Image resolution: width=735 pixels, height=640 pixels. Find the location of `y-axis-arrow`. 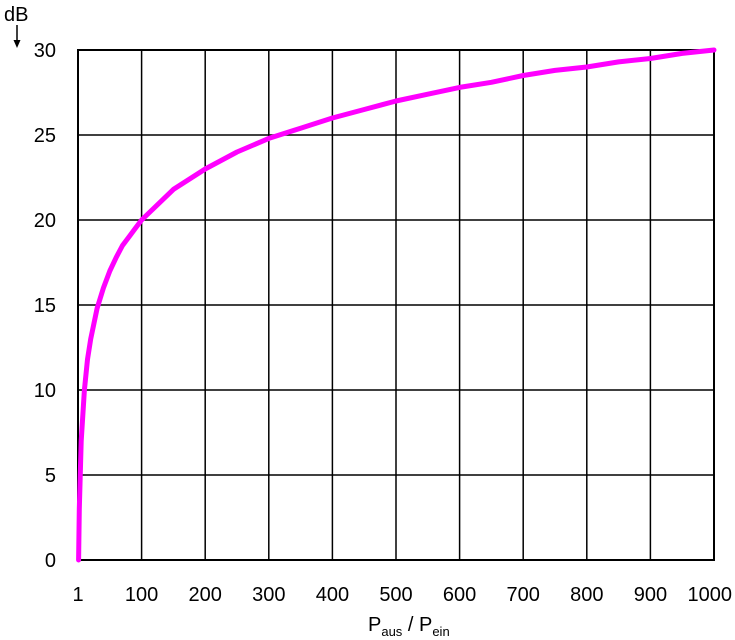

y-axis-arrow is located at coordinates (17, 36).